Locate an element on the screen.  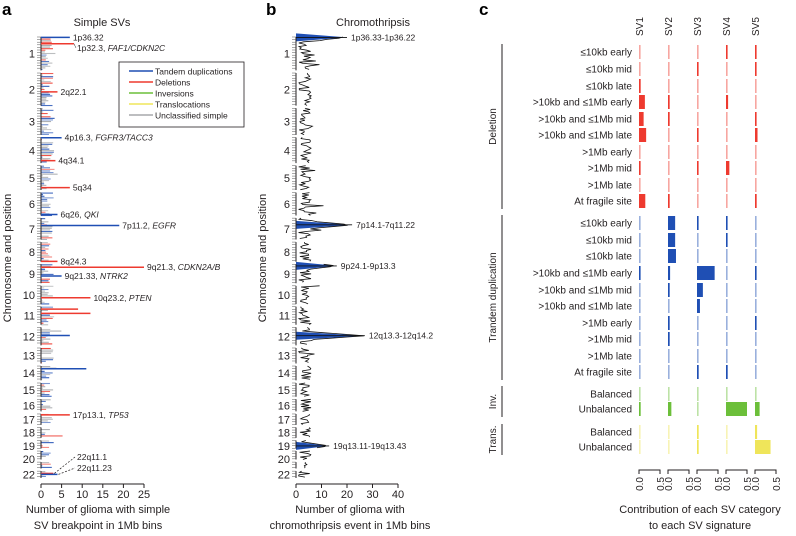
panel-b-xlabel-line1: Number of glioma with is located at coordinates (349, 510).